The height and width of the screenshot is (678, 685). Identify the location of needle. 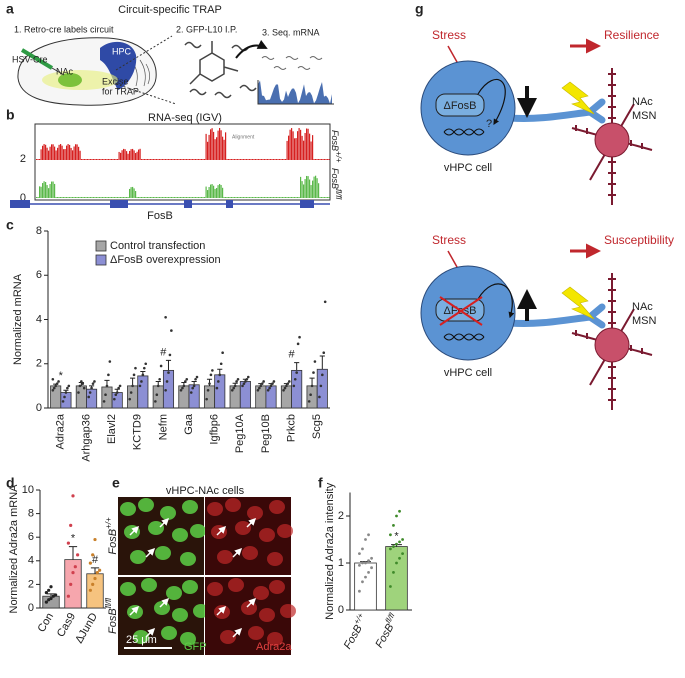
(58, 71).